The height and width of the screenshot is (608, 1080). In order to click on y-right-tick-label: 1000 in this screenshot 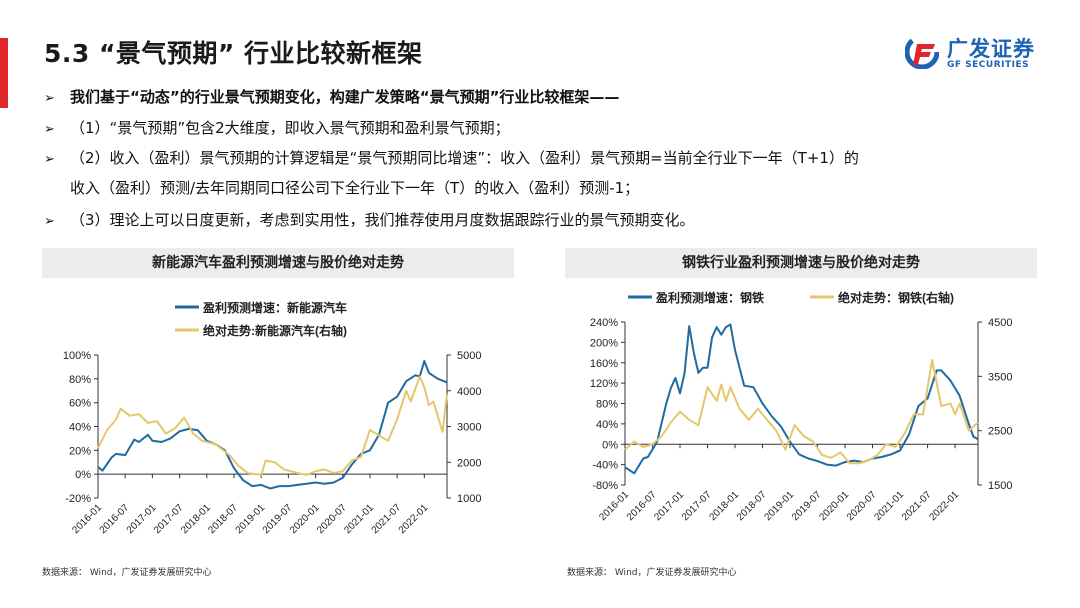, I will do `click(469, 499)`.